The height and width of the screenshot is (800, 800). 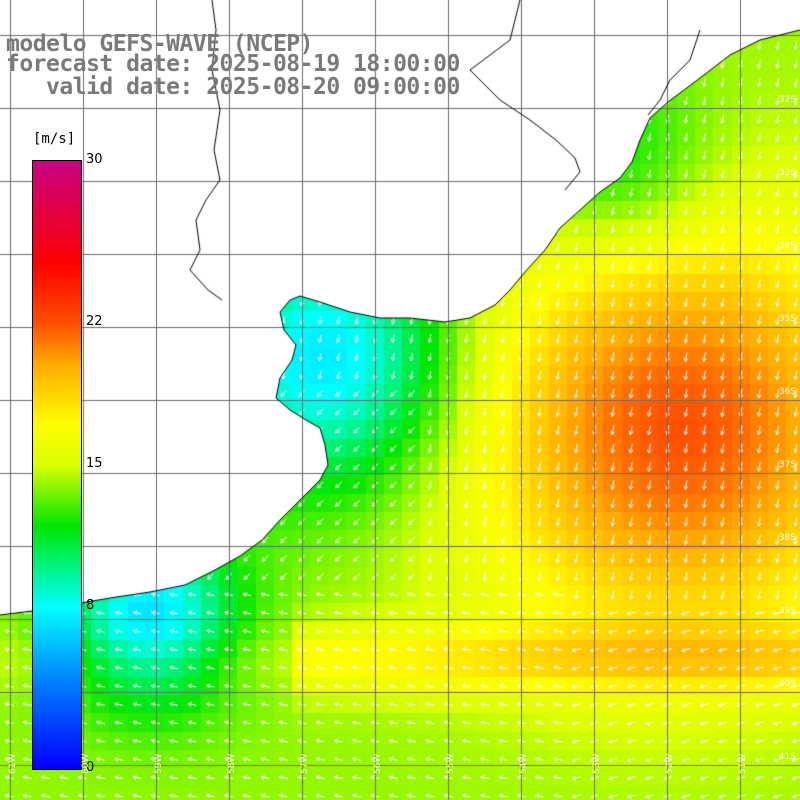 I want to click on latitude-label: 35S, so click(x=787, y=319).